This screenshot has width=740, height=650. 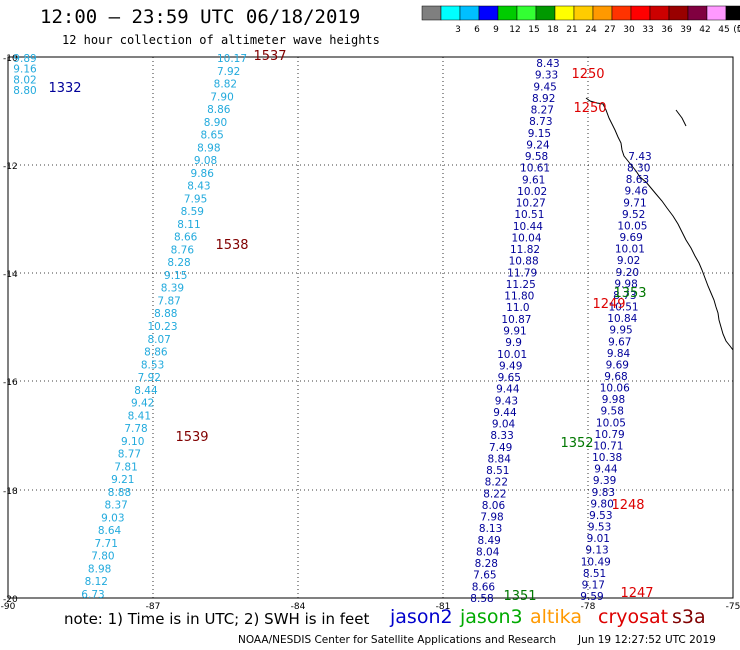 I want to click on swh-value: 10.06, so click(x=615, y=389).